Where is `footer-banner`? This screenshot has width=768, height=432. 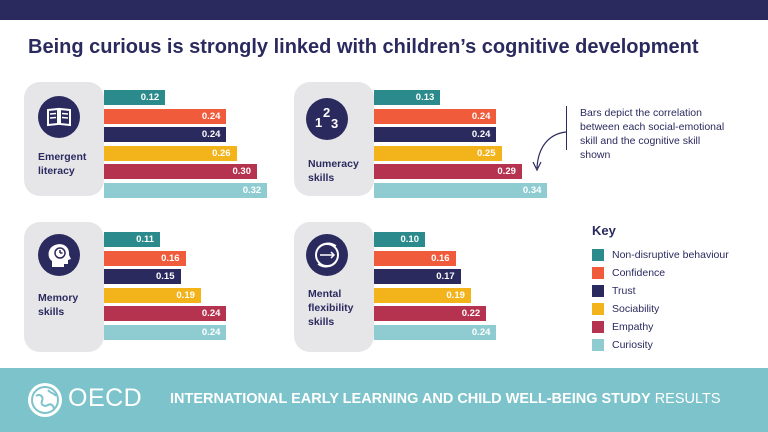
footer-banner is located at coordinates (384, 400).